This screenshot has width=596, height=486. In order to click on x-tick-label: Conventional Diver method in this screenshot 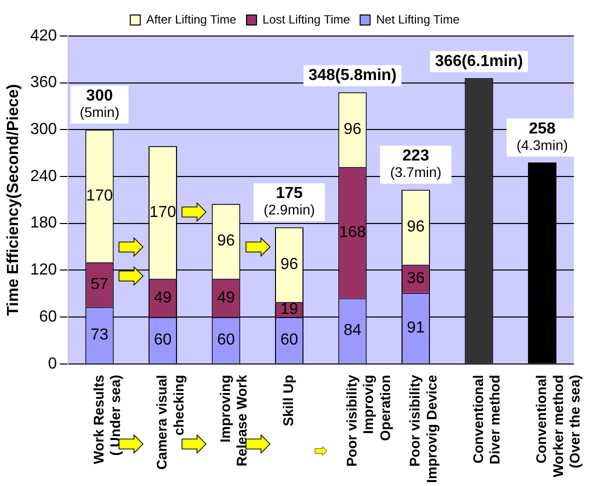, I will do `click(486, 419)`.